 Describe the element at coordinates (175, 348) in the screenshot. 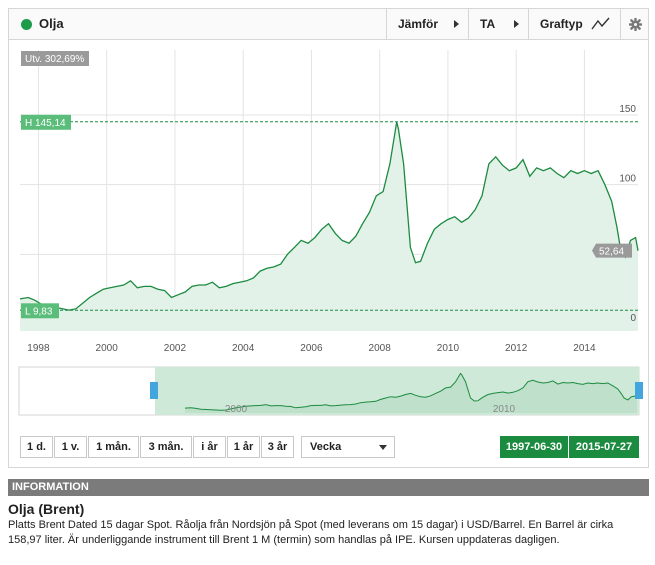

I see `x-tick-label: 2002` at that location.